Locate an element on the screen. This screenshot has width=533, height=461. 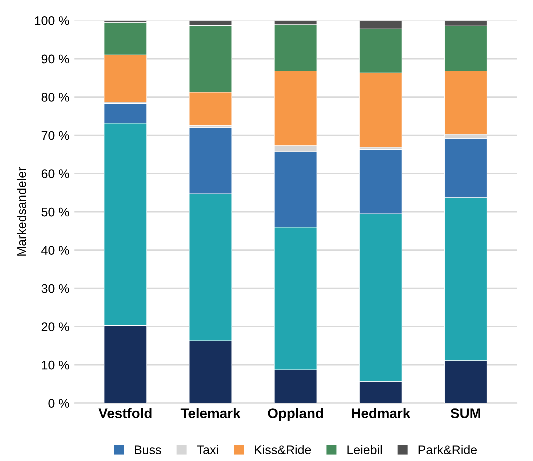
legend-label: Leiebil is located at coordinates (365, 449).